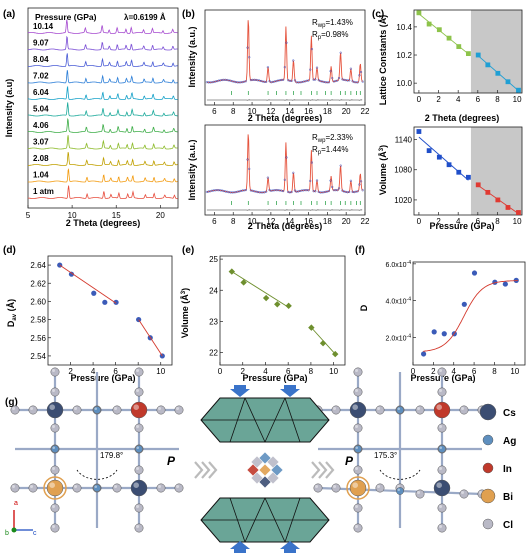 The height and width of the screenshot is (553, 530). Describe the element at coordinates (240, 547) in the screenshot. I see `blue-arrow-up-icon` at that location.